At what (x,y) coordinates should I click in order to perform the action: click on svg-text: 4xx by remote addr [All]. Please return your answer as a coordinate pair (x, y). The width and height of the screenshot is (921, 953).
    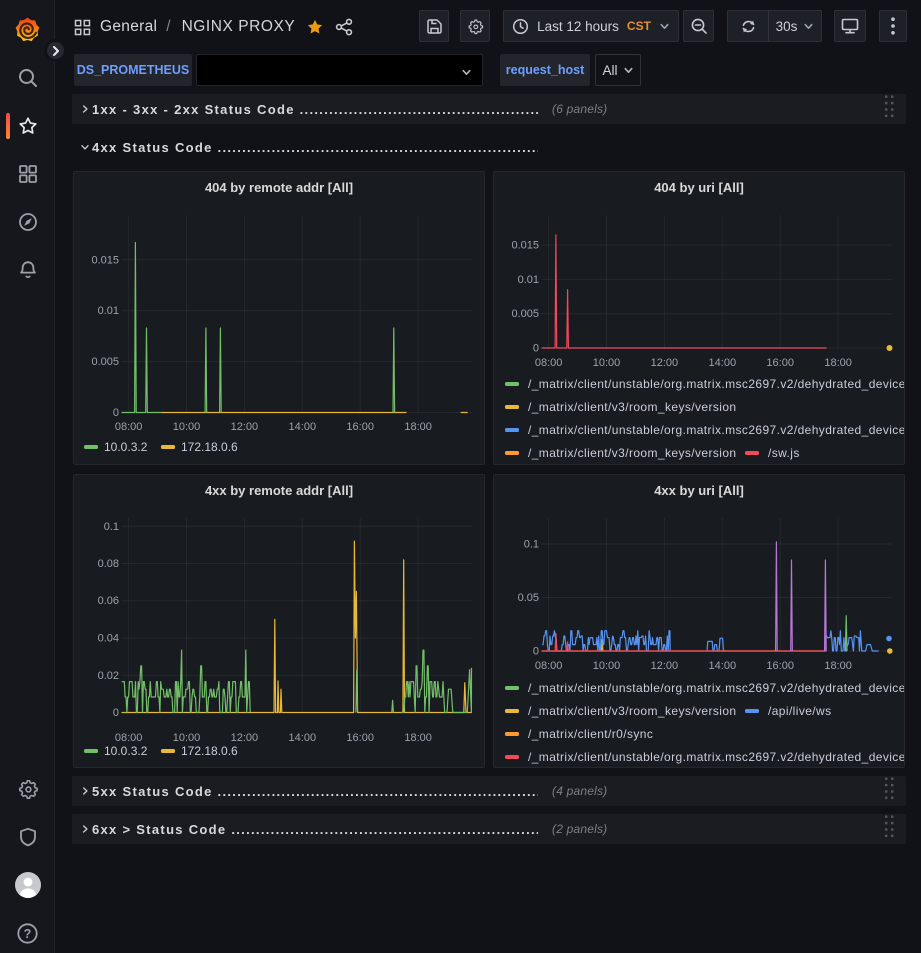
    Looking at the image, I should click on (279, 490).